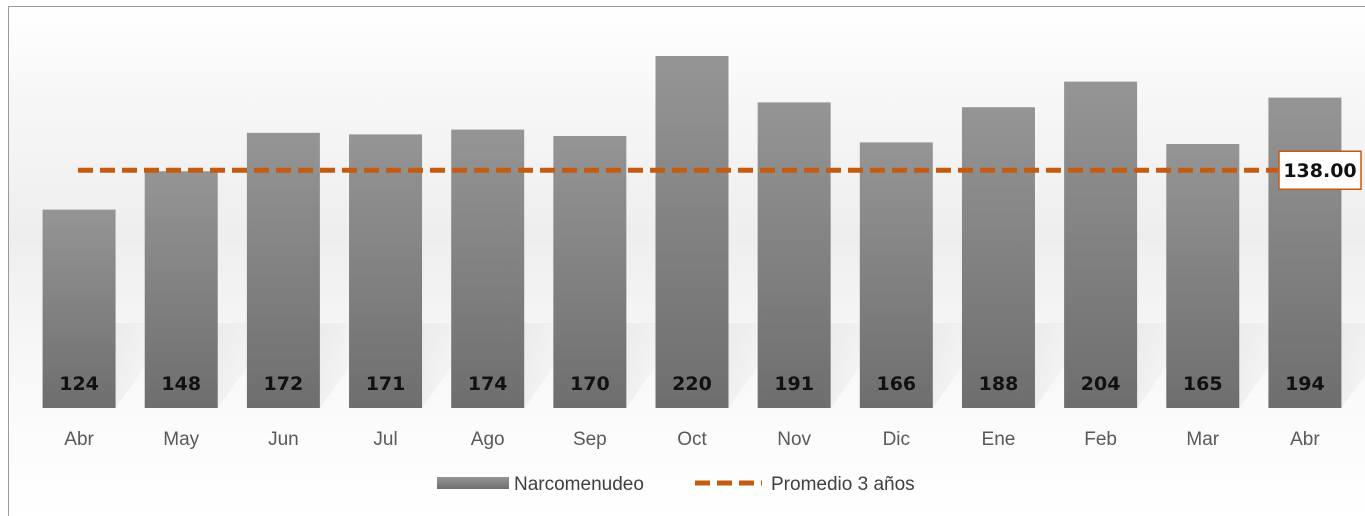 The width and height of the screenshot is (1365, 516). What do you see at coordinates (473, 483) in the screenshot?
I see `legend-swatch-bars` at bounding box center [473, 483].